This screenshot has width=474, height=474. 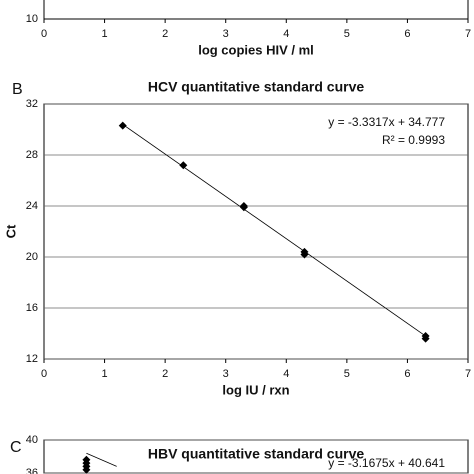 What do you see at coordinates (17, 89) in the screenshot?
I see `panel-letter: B` at bounding box center [17, 89].